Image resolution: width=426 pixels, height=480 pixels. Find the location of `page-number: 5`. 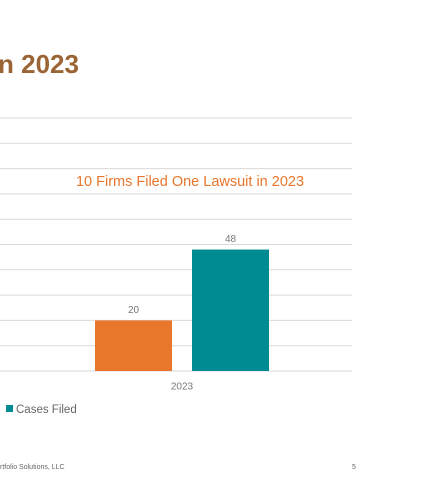

page-number: 5 is located at coordinates (354, 467).